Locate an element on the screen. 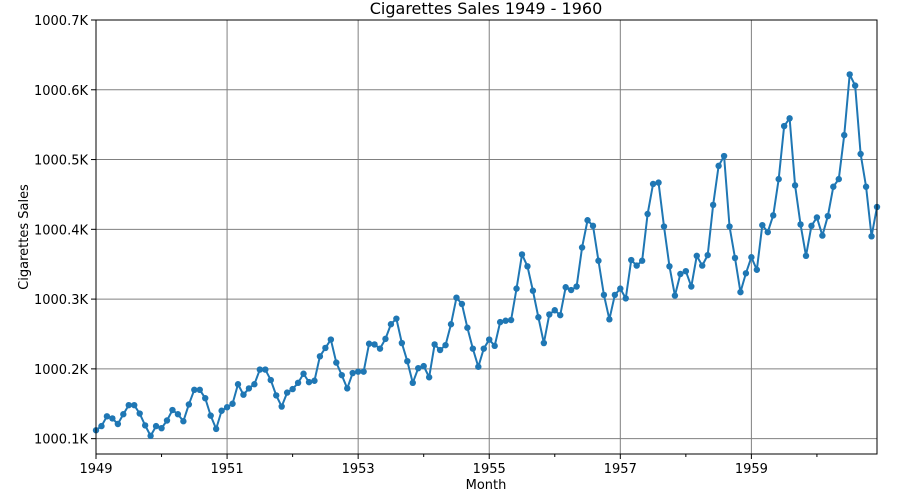 The image size is (923, 501). y-axis-label: Cigarettes Sales is located at coordinates (24, 237).